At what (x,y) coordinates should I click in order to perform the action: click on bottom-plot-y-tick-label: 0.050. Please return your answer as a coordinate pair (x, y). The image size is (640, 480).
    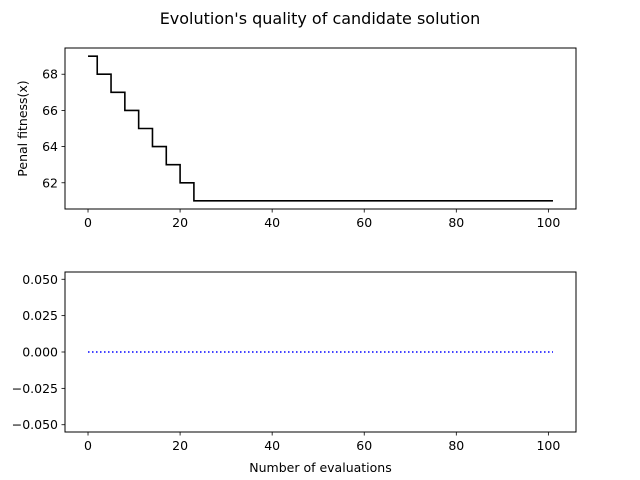
    Looking at the image, I should click on (40, 279).